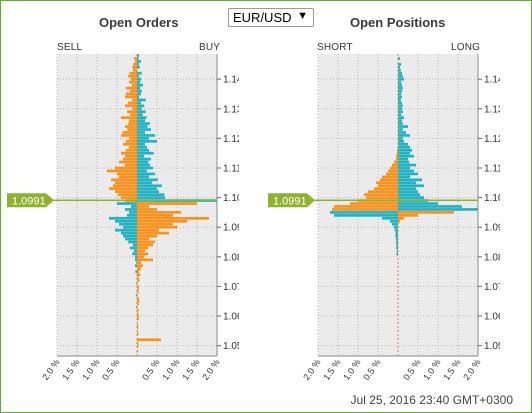 The image size is (532, 413). Describe the element at coordinates (231, 168) in the screenshot. I see `y-tick-label: 1.1100` at that location.